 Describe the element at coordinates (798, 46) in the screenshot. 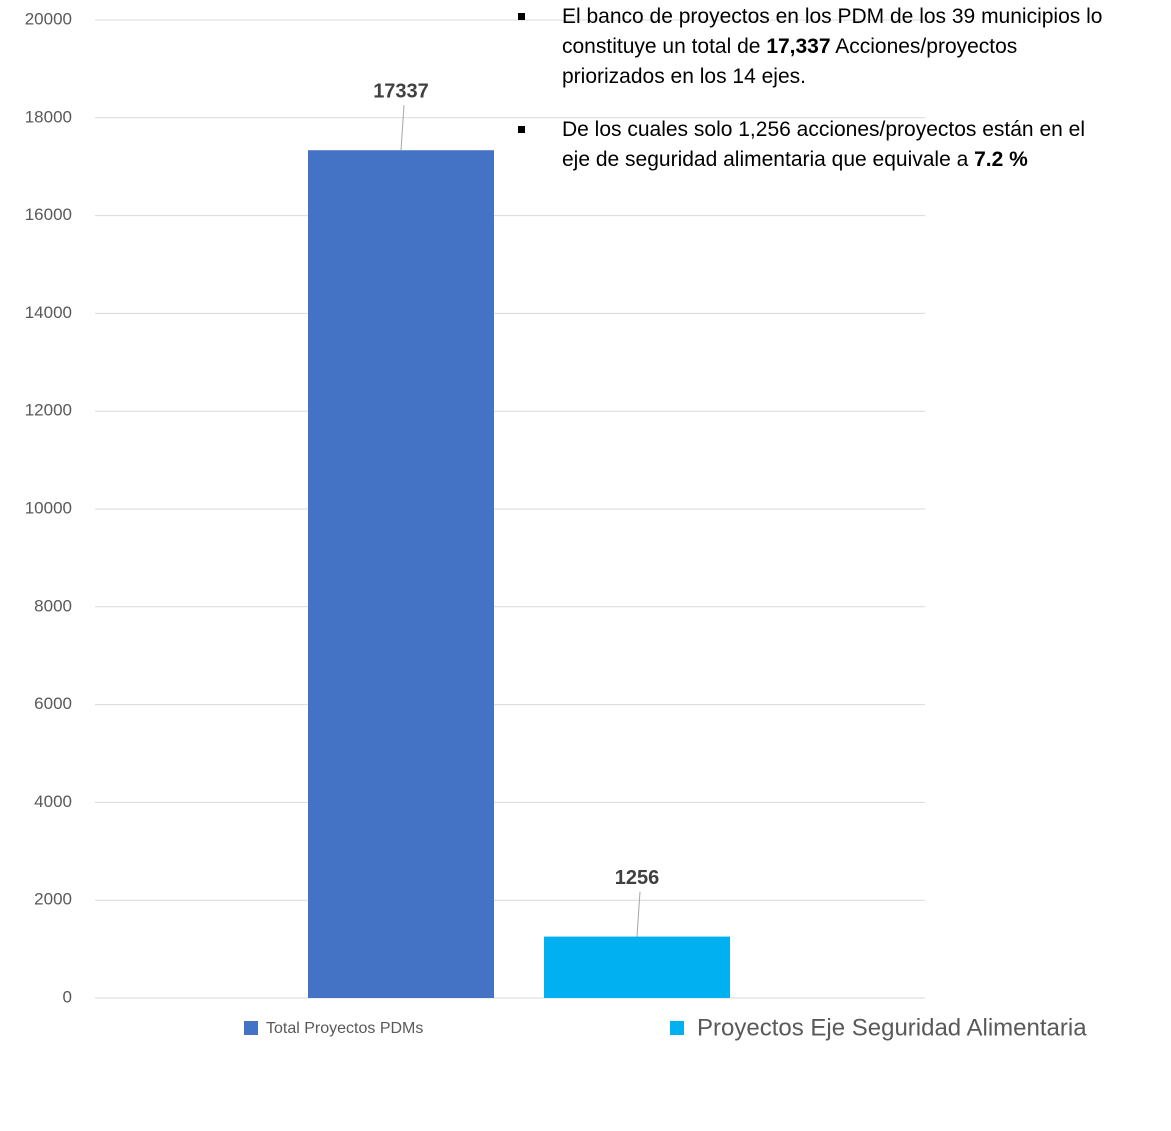

I see `annotation-text: 17,337` at that location.